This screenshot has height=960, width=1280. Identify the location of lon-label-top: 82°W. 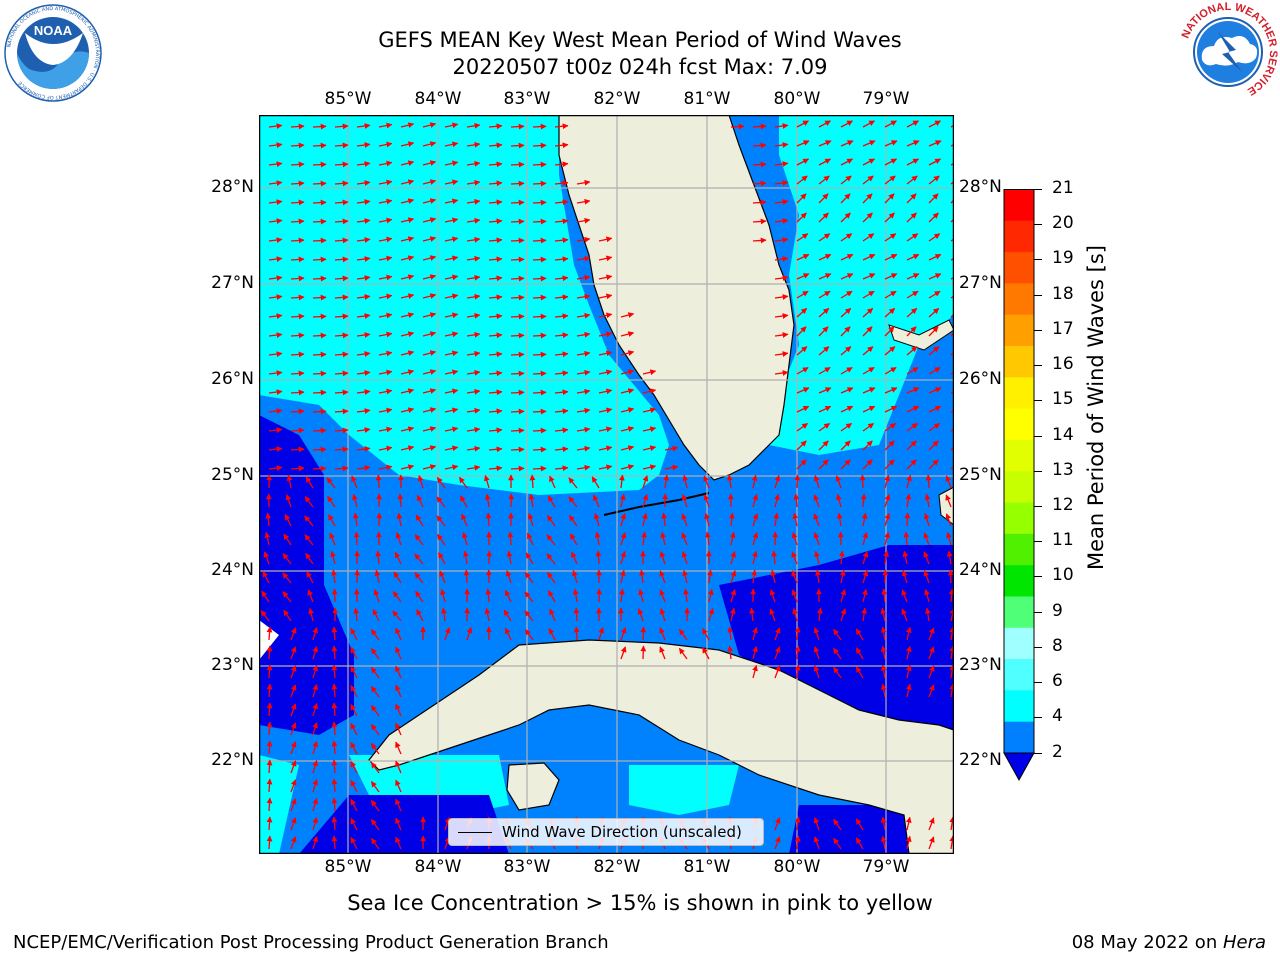
(617, 99).